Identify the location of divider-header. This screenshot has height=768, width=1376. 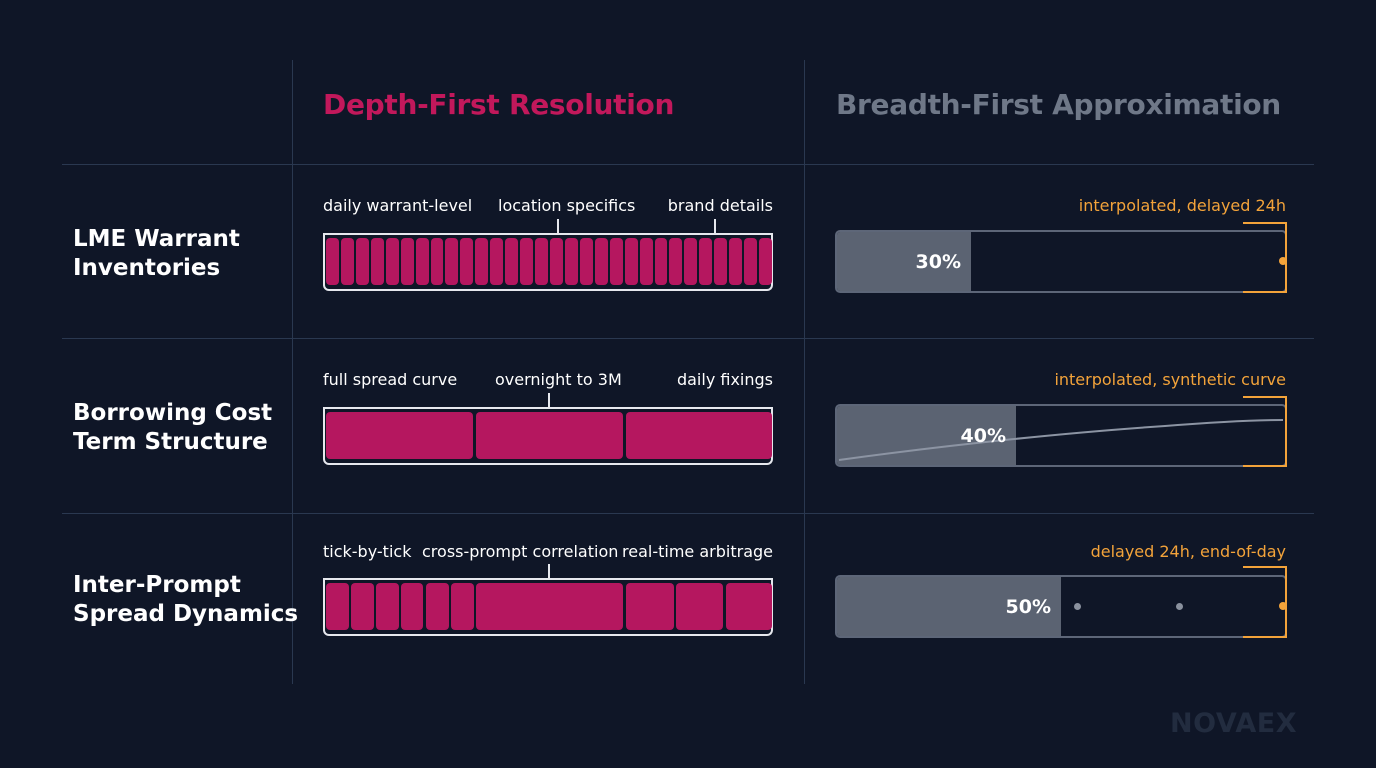
(688, 164).